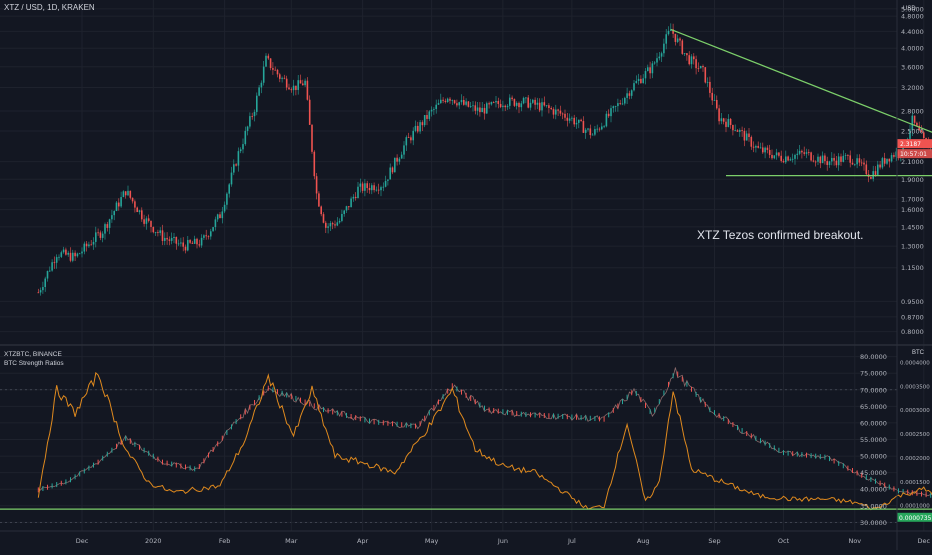 This screenshot has height=555, width=932. I want to click on countdown-text: 10:57:01, so click(913, 154).